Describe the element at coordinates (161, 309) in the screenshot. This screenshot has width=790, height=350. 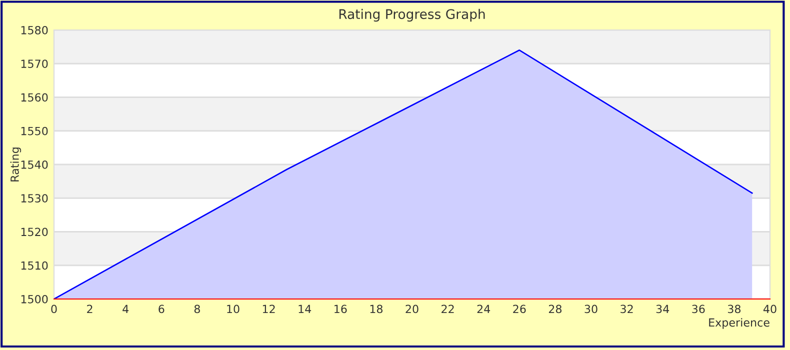
I see `x-tick-label: 6` at that location.